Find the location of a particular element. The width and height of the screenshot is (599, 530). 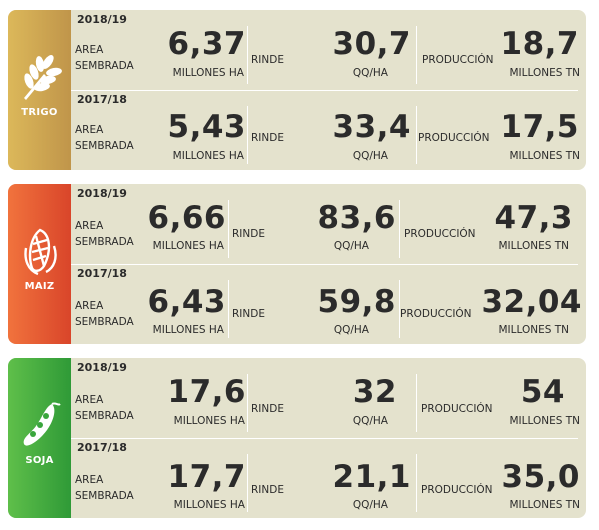

area-value: 6,43 is located at coordinates (186, 302).